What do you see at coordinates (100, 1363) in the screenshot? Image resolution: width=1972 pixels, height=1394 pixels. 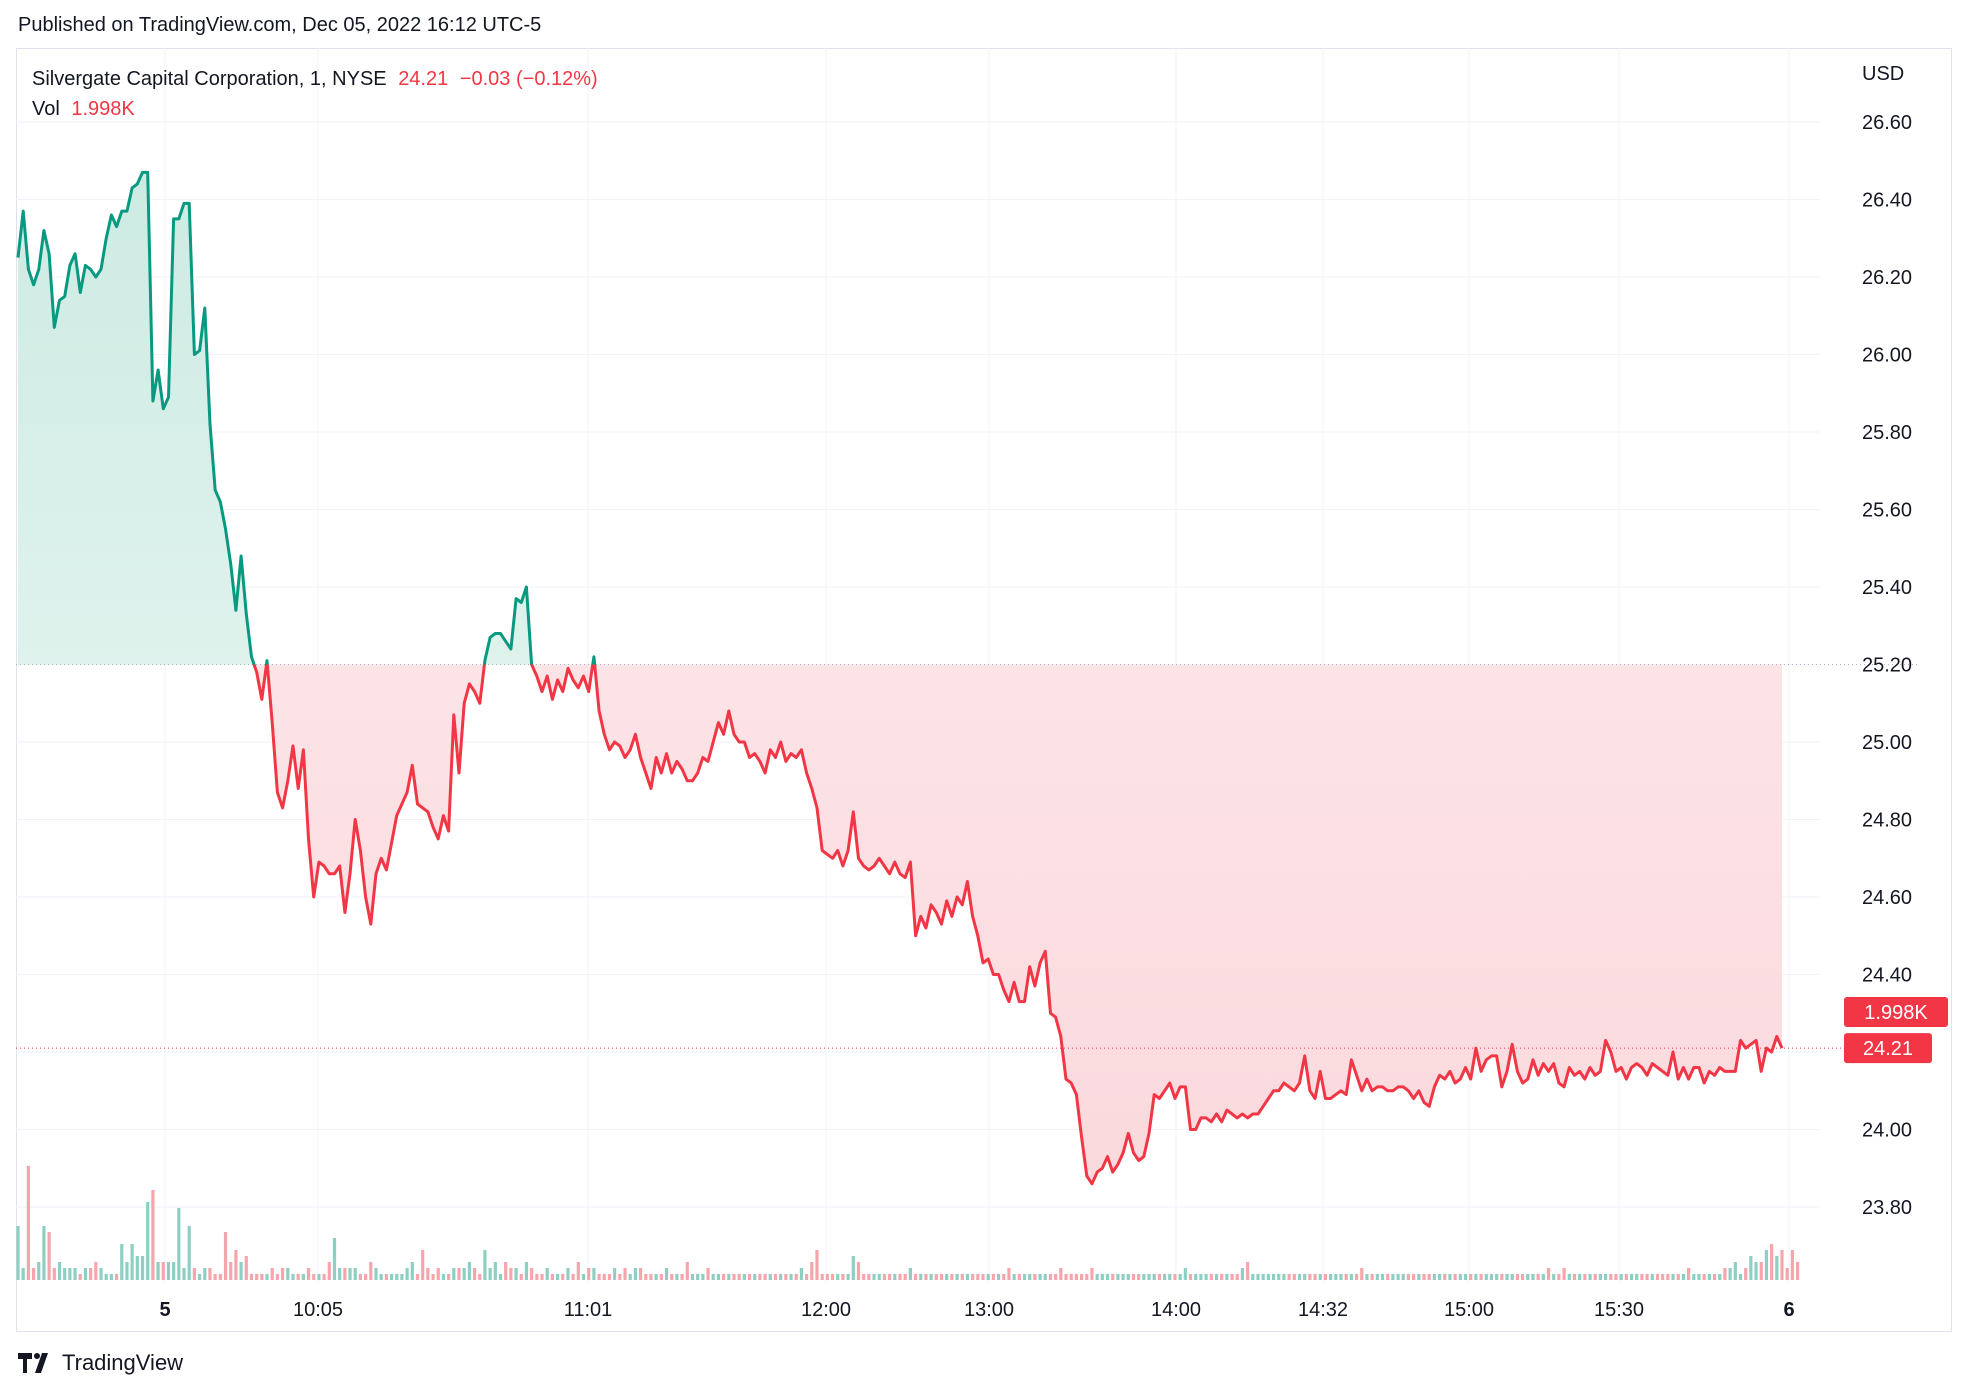 I see `tradingview-logo: TradingView` at bounding box center [100, 1363].